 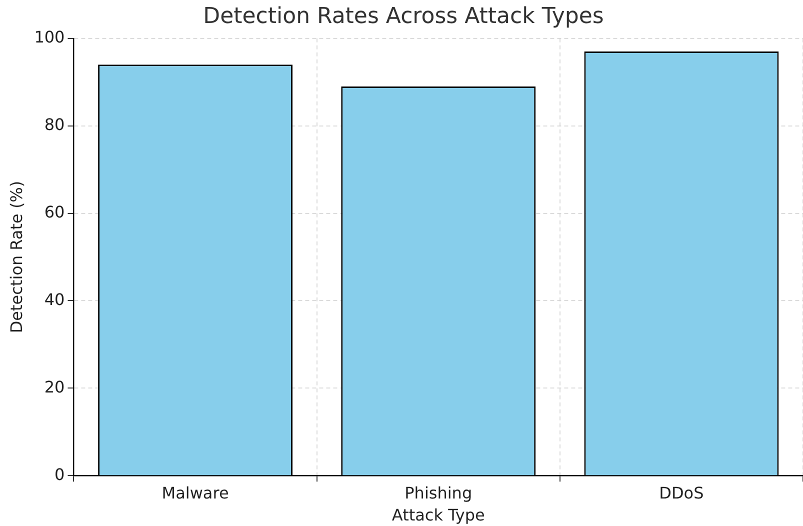 What do you see at coordinates (54, 212) in the screenshot?
I see `y-tick-label: 60` at bounding box center [54, 212].